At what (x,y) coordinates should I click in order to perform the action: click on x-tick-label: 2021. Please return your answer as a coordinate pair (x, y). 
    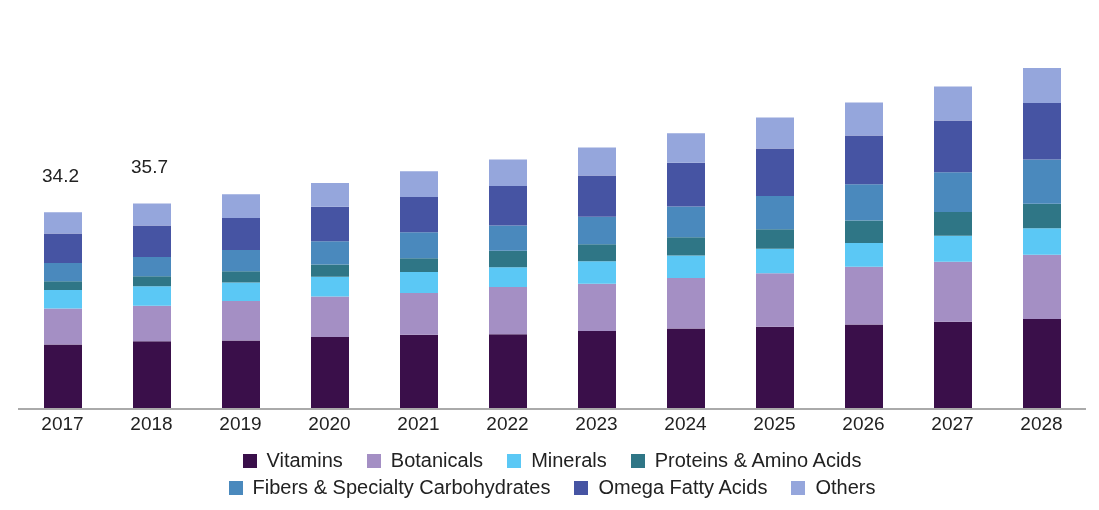
    Looking at the image, I should click on (418, 424).